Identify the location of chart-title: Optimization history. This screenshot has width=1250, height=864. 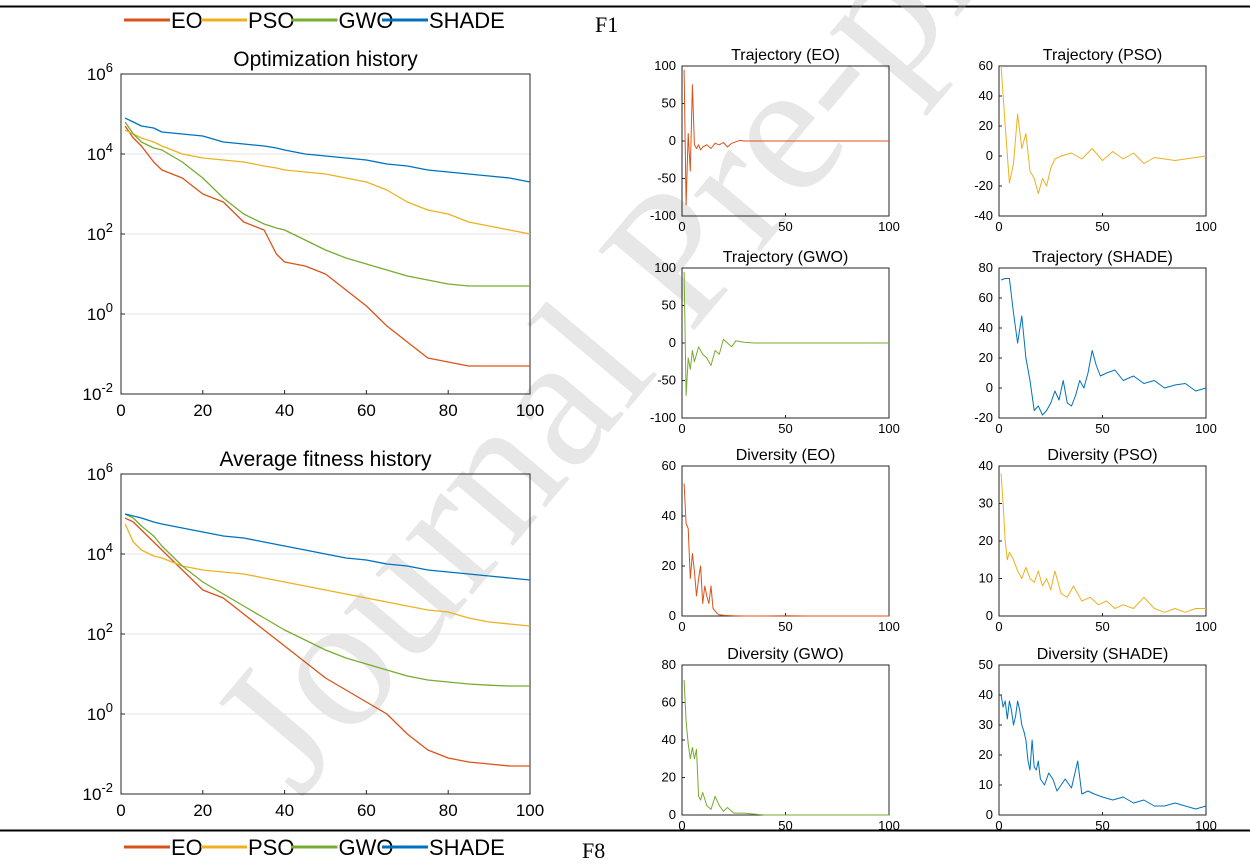
(325, 59).